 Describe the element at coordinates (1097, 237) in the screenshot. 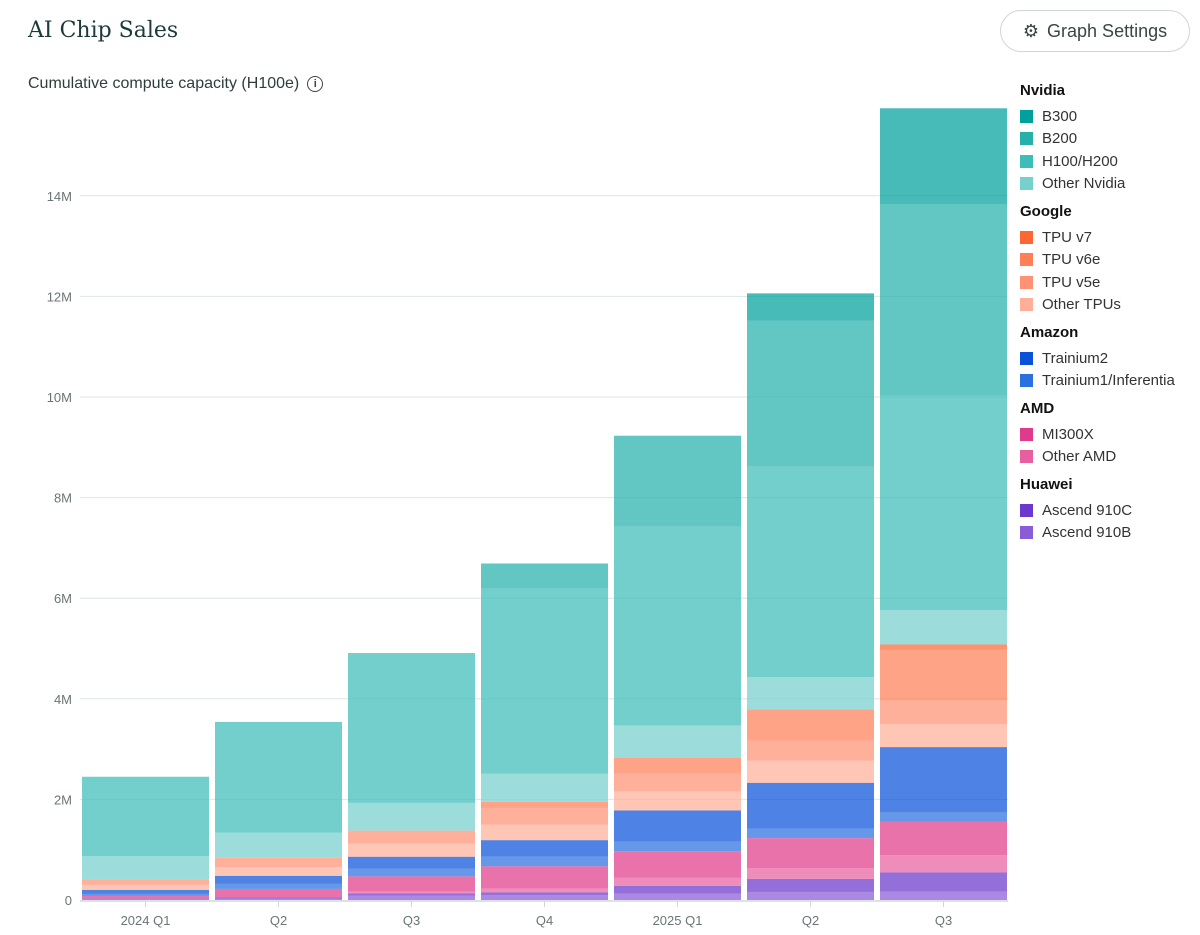

I see `legend-item: TPU v7` at that location.